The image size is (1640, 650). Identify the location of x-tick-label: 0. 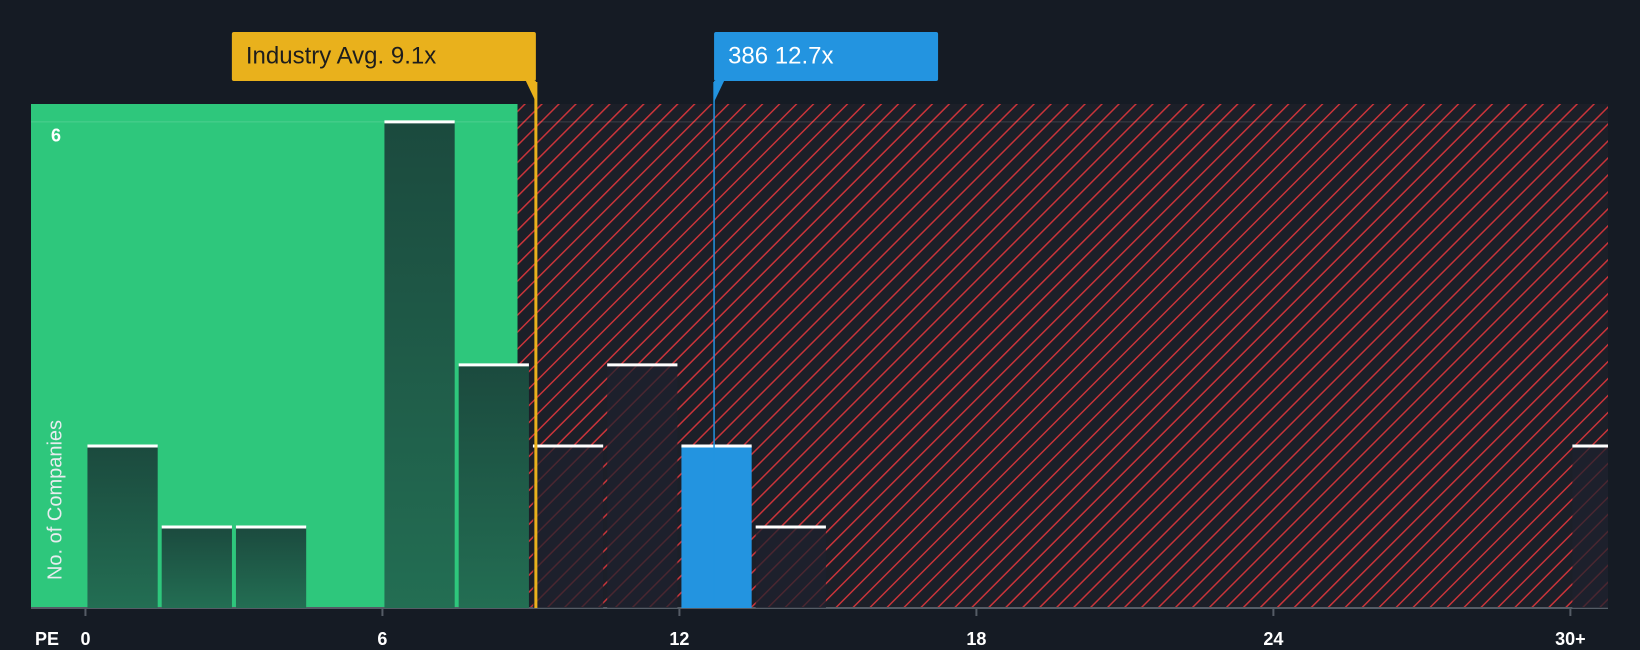
(85, 639).